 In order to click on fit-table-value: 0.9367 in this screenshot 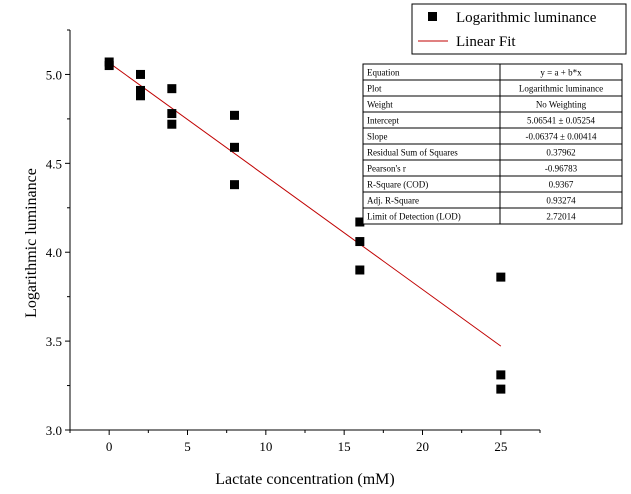, I will do `click(561, 185)`.